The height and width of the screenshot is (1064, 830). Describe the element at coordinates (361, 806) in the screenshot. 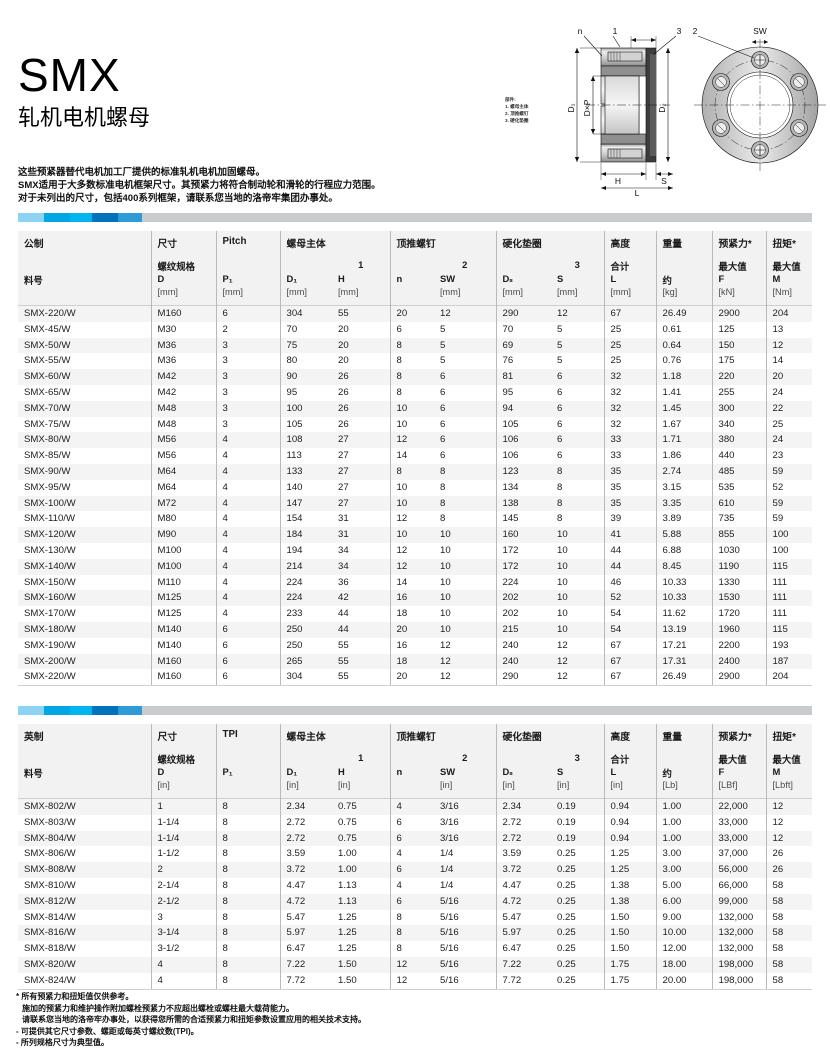

I see `table-cell: 0.75` at that location.